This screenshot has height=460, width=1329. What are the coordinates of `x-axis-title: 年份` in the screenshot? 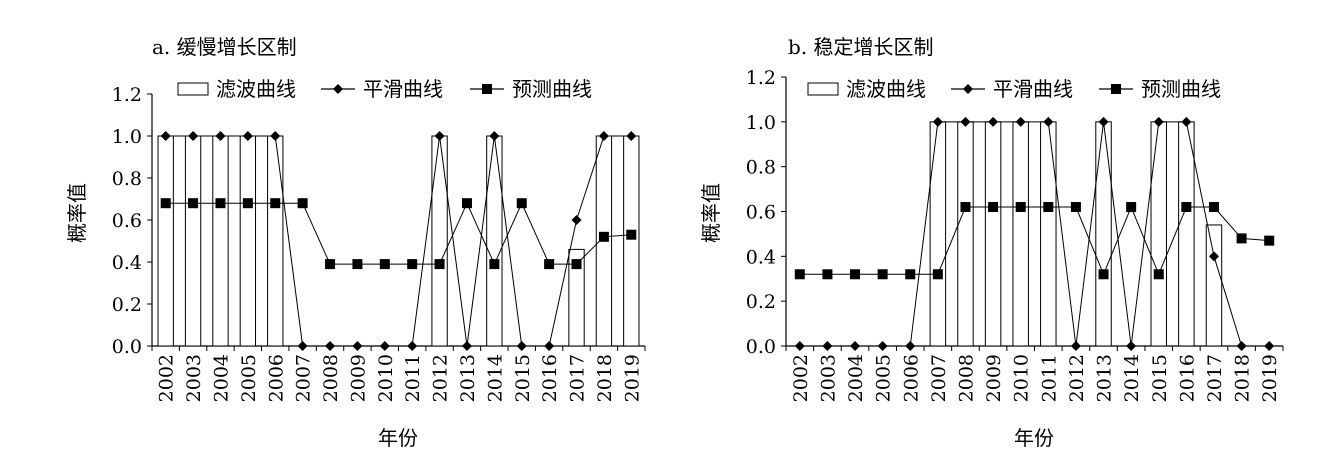 It's located at (398, 438).